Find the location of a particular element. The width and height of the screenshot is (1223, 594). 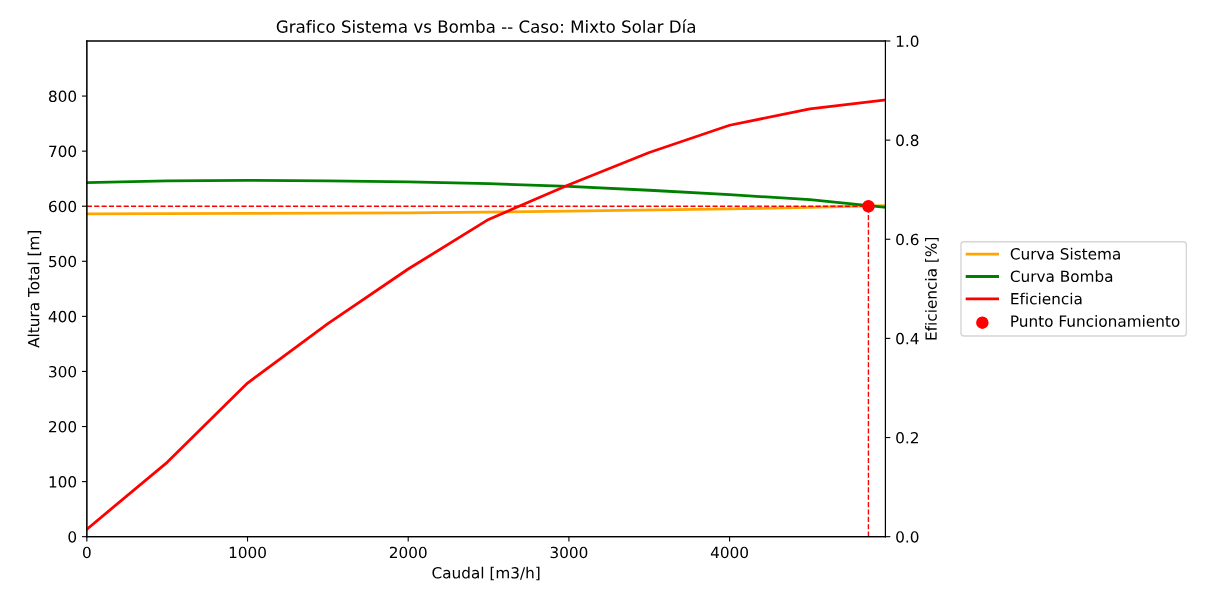

x-tick-label: 2000 is located at coordinates (408, 552).